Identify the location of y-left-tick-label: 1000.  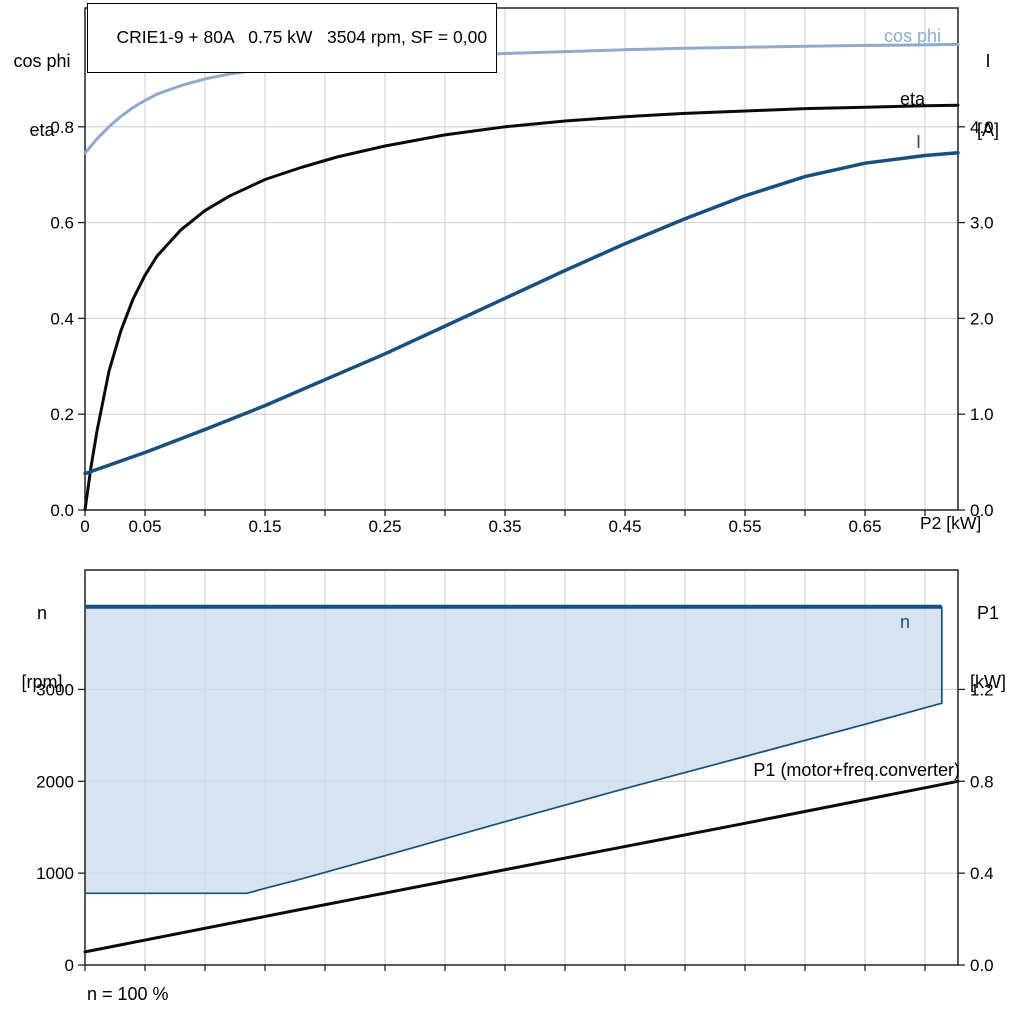
(55, 873).